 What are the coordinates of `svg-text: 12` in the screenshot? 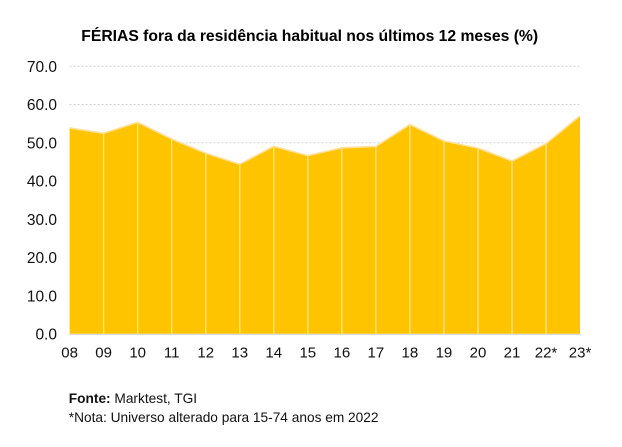 It's located at (205, 352).